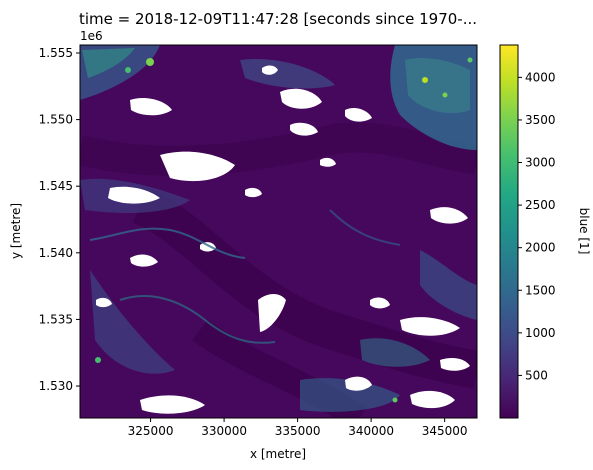 The width and height of the screenshot is (593, 470). I want to click on x-tick-label: 325000, so click(151, 431).